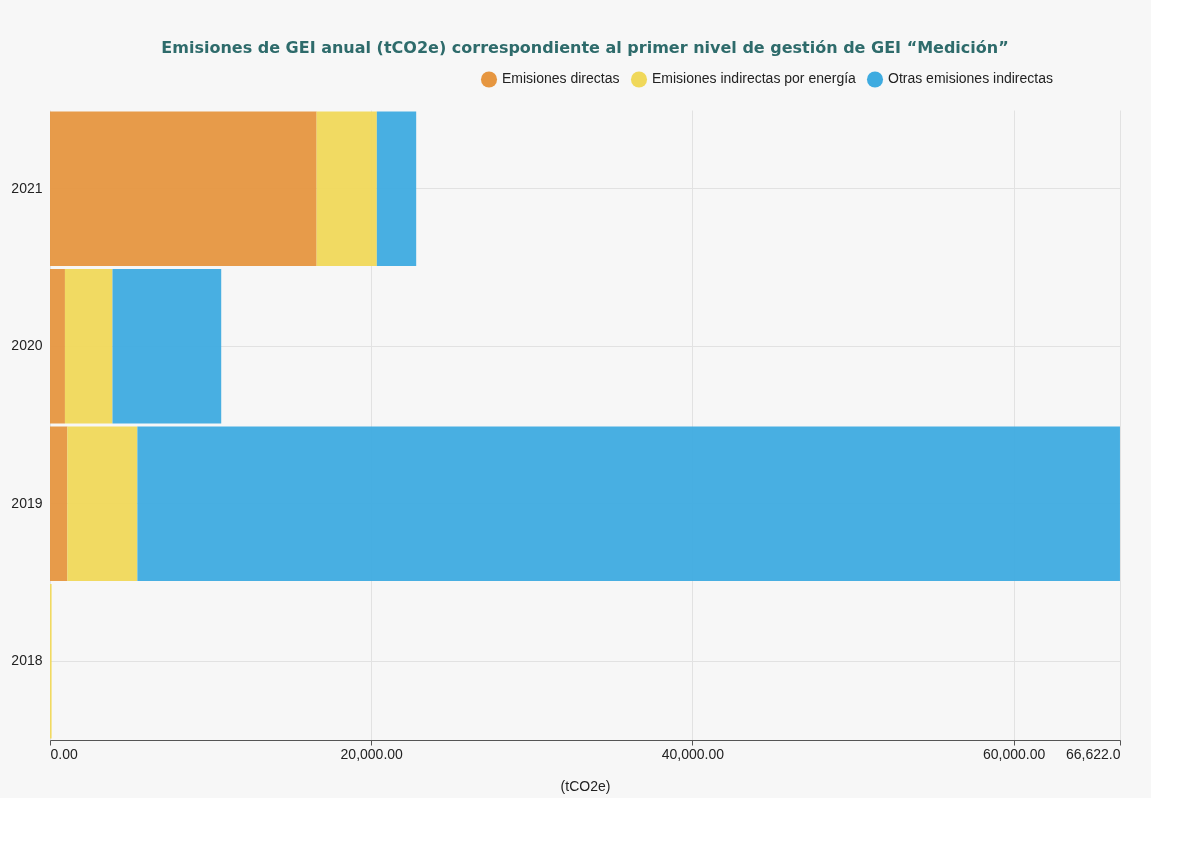  Describe the element at coordinates (27, 660) in the screenshot. I see `y-tick-label: 2018` at that location.